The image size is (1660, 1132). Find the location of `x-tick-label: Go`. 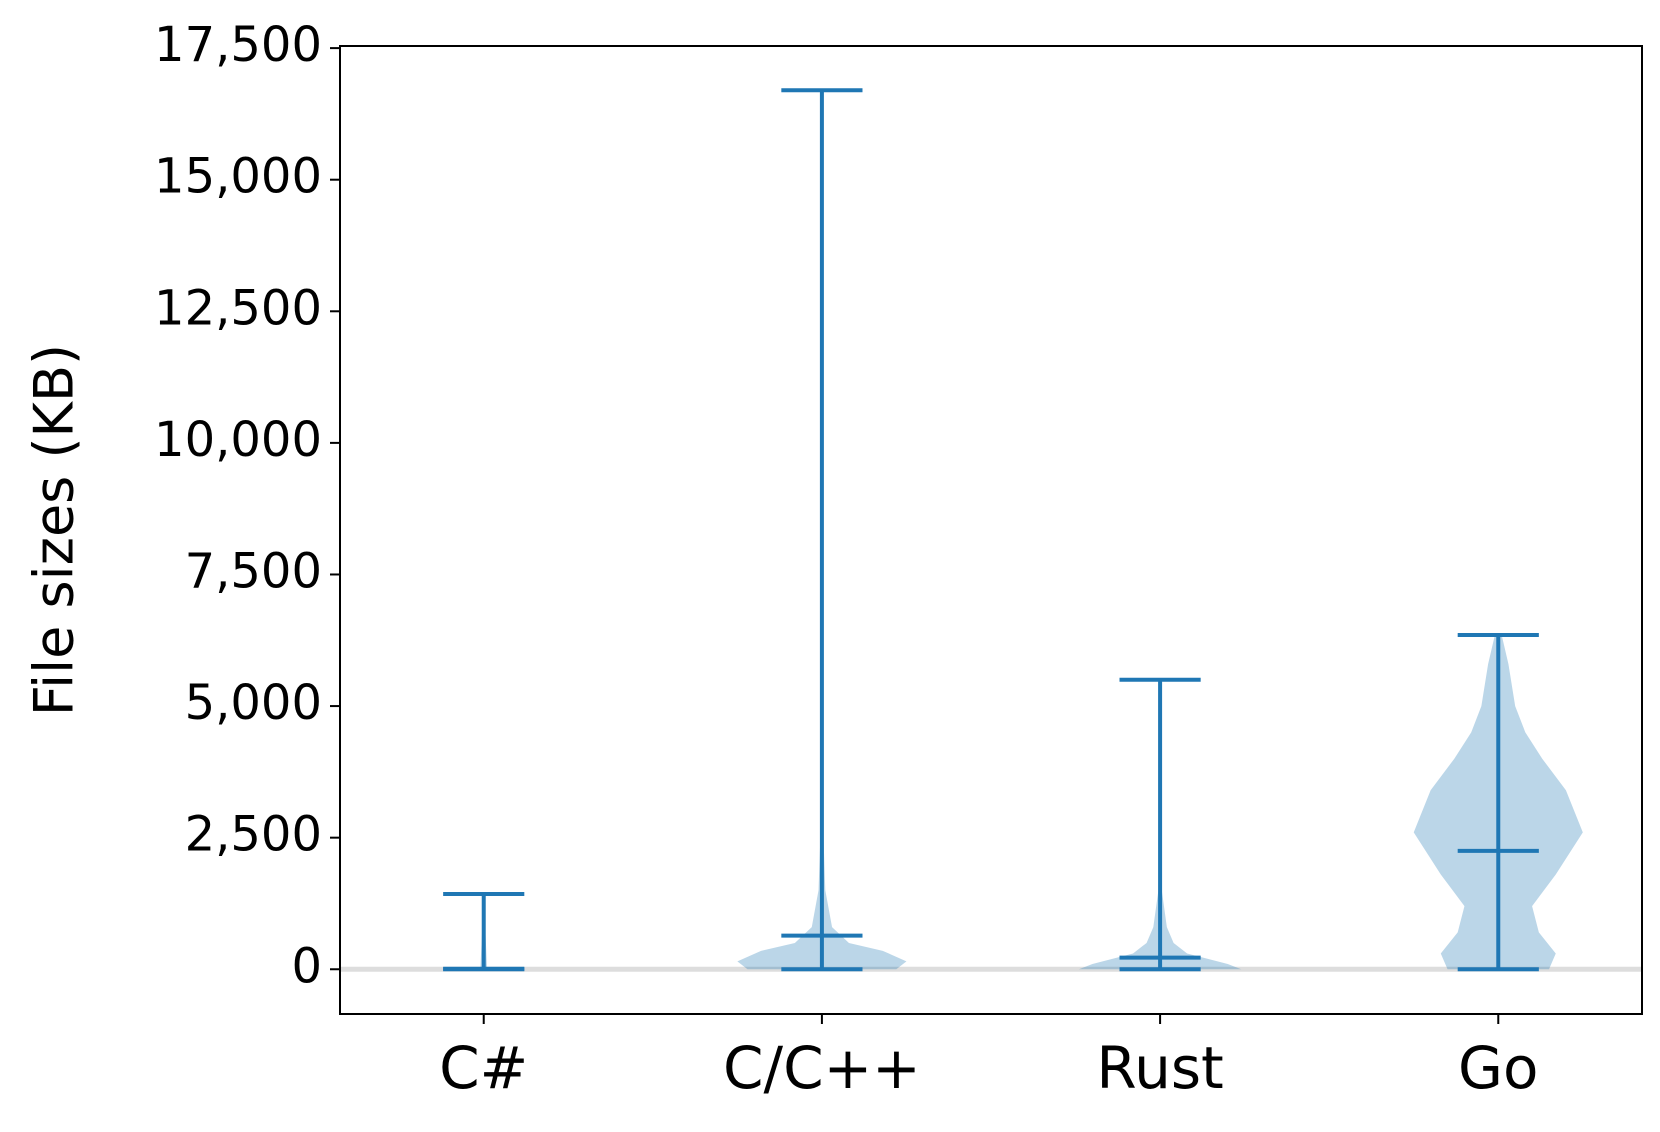

x-tick-label: Go is located at coordinates (1498, 1068).